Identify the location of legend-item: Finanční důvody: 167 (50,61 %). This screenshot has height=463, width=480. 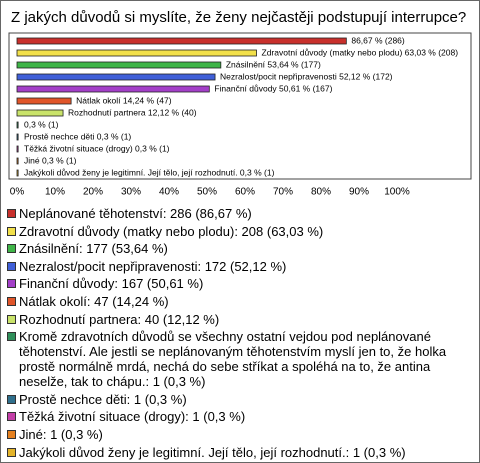
(234, 283).